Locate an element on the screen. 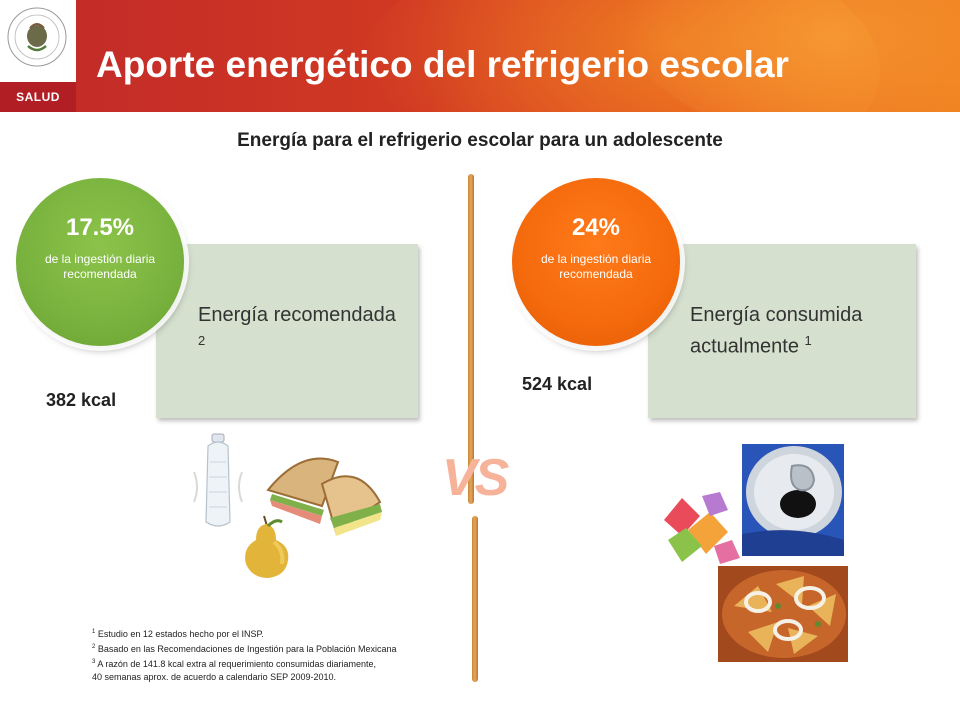  percent-value: 17.5% is located at coordinates (100, 227).